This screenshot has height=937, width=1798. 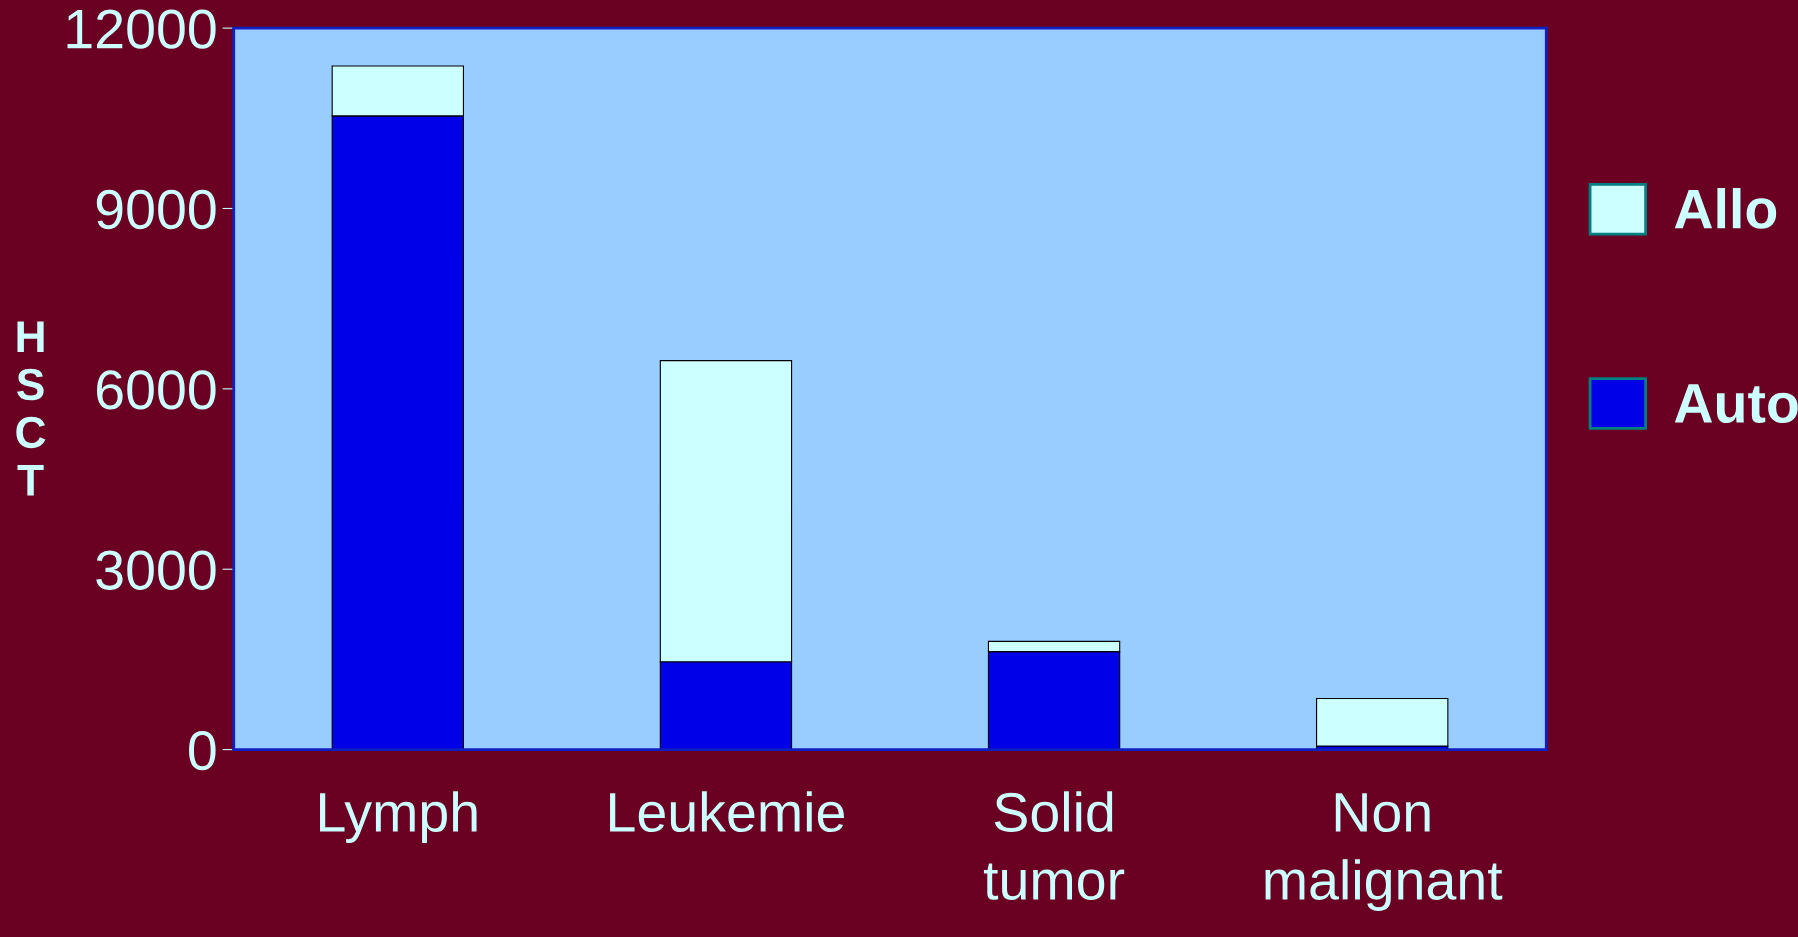 What do you see at coordinates (156, 209) in the screenshot?
I see `y-tick-label: 9000` at bounding box center [156, 209].